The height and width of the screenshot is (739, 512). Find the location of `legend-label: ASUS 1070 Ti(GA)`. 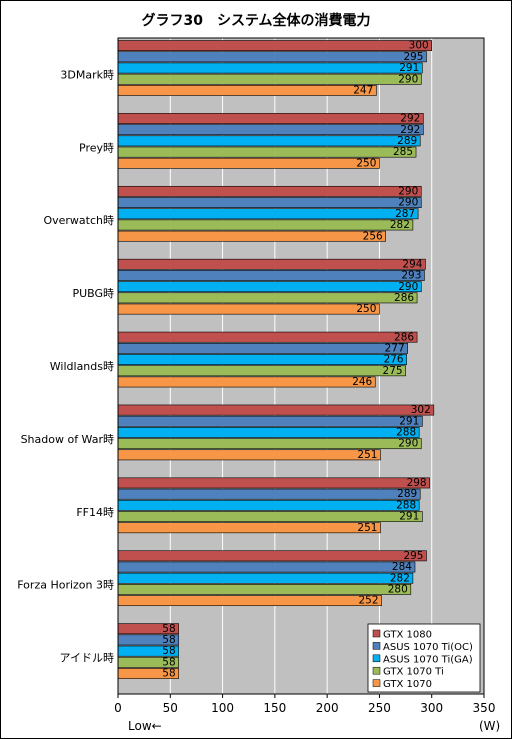

legend-label: ASUS 1070 Ti(GA) is located at coordinates (428, 659).